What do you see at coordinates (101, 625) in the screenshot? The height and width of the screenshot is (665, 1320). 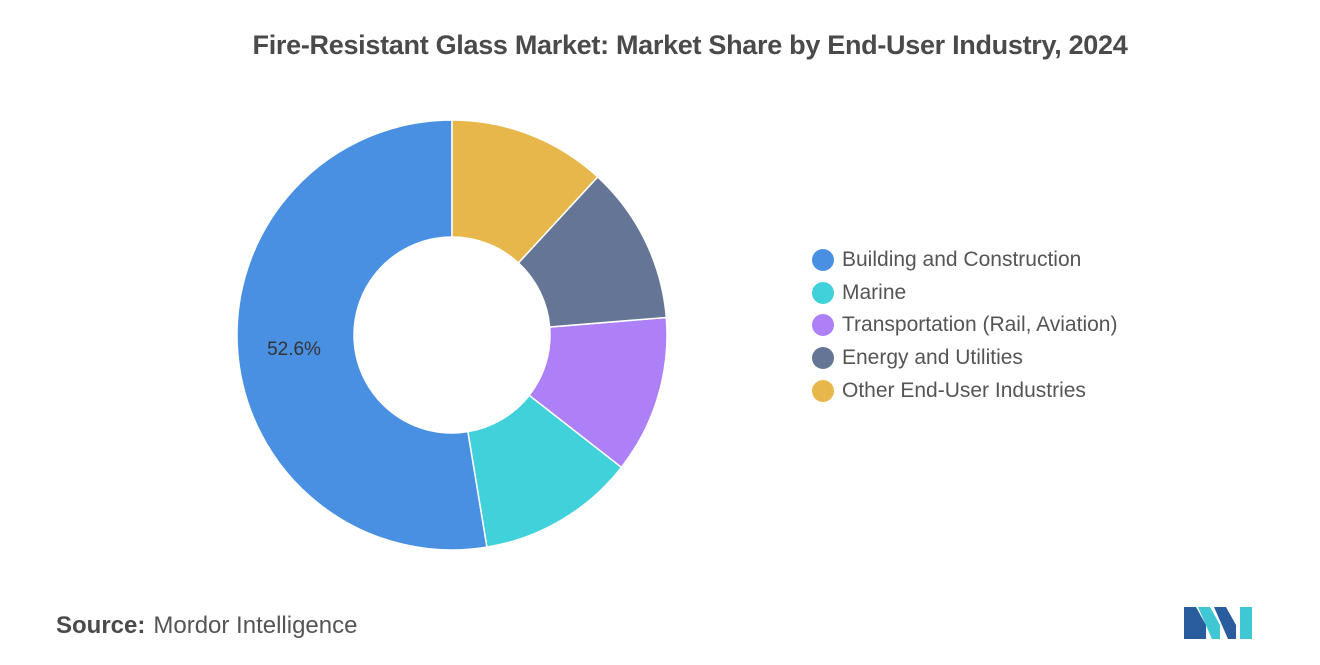 I see `source-label: Source:` at bounding box center [101, 625].